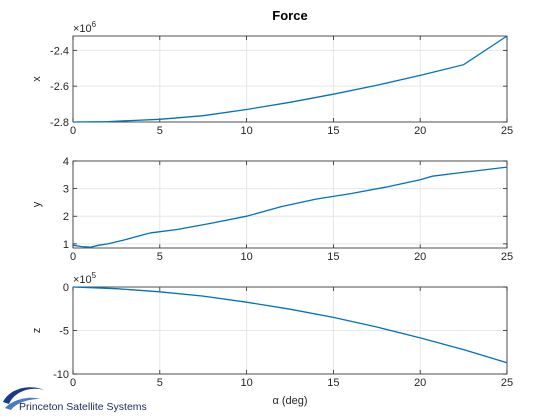  What do you see at coordinates (37, 331) in the screenshot?
I see `y-axis-label-z: z` at bounding box center [37, 331].